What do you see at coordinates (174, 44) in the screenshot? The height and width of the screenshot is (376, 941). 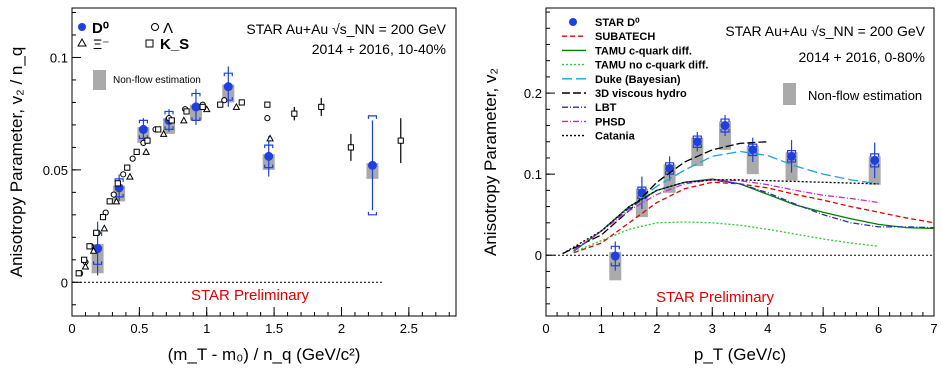 I see `legend-ks-label: K_S` at bounding box center [174, 44].